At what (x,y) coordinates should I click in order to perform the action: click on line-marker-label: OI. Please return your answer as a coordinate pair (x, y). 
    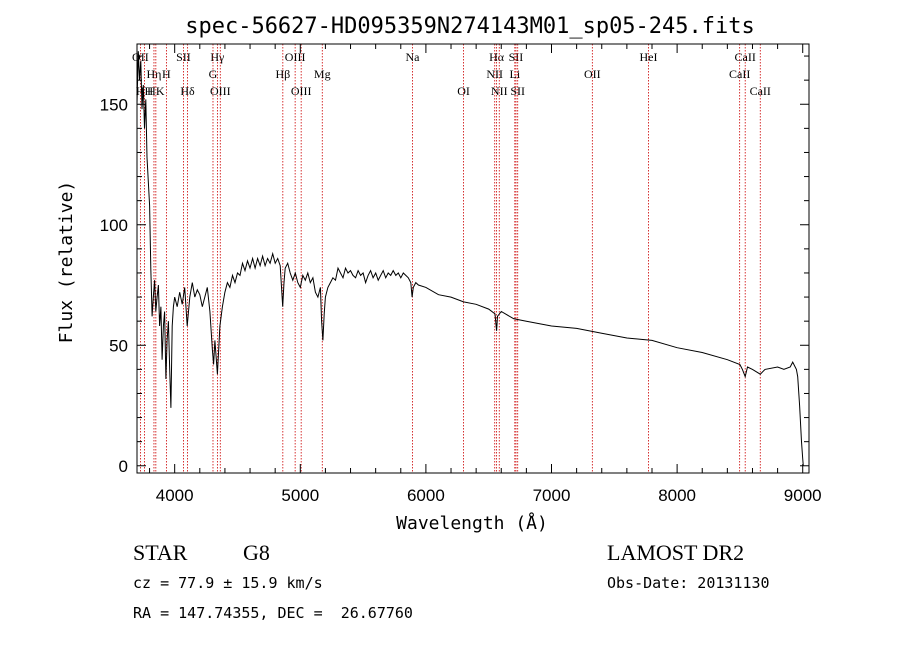
    Looking at the image, I should click on (463, 91).